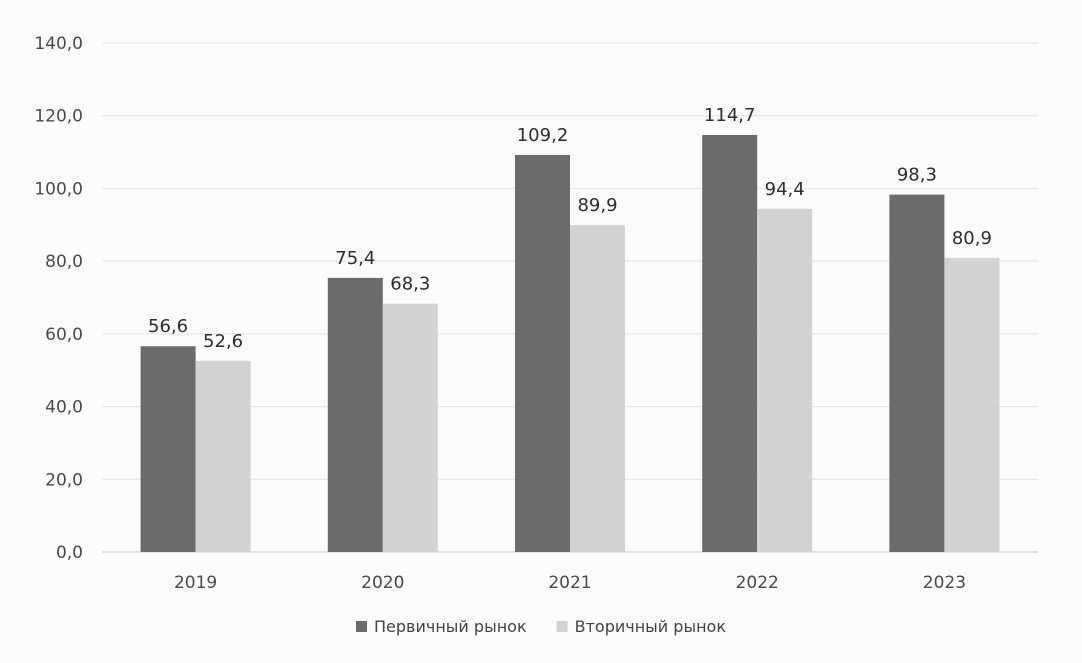  Describe the element at coordinates (541, 626) in the screenshot. I see `legend: Первичный рынок Вторичный рынок` at that location.